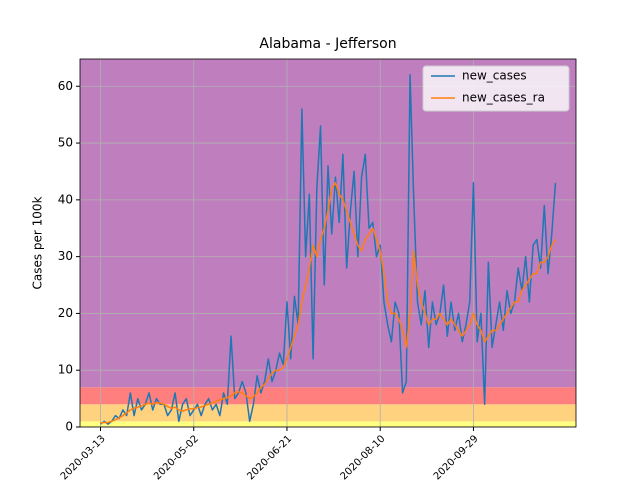 This screenshot has height=480, width=640. What do you see at coordinates (494, 76) in the screenshot?
I see `legend-label: new_cases` at bounding box center [494, 76].